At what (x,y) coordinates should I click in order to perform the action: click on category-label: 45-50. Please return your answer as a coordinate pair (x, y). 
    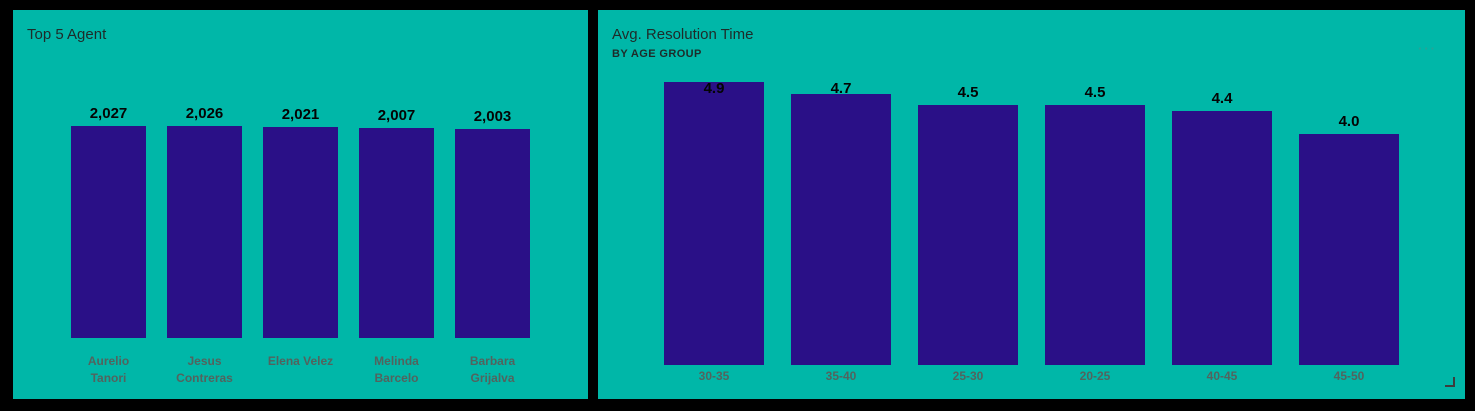
    Looking at the image, I should click on (1349, 376).